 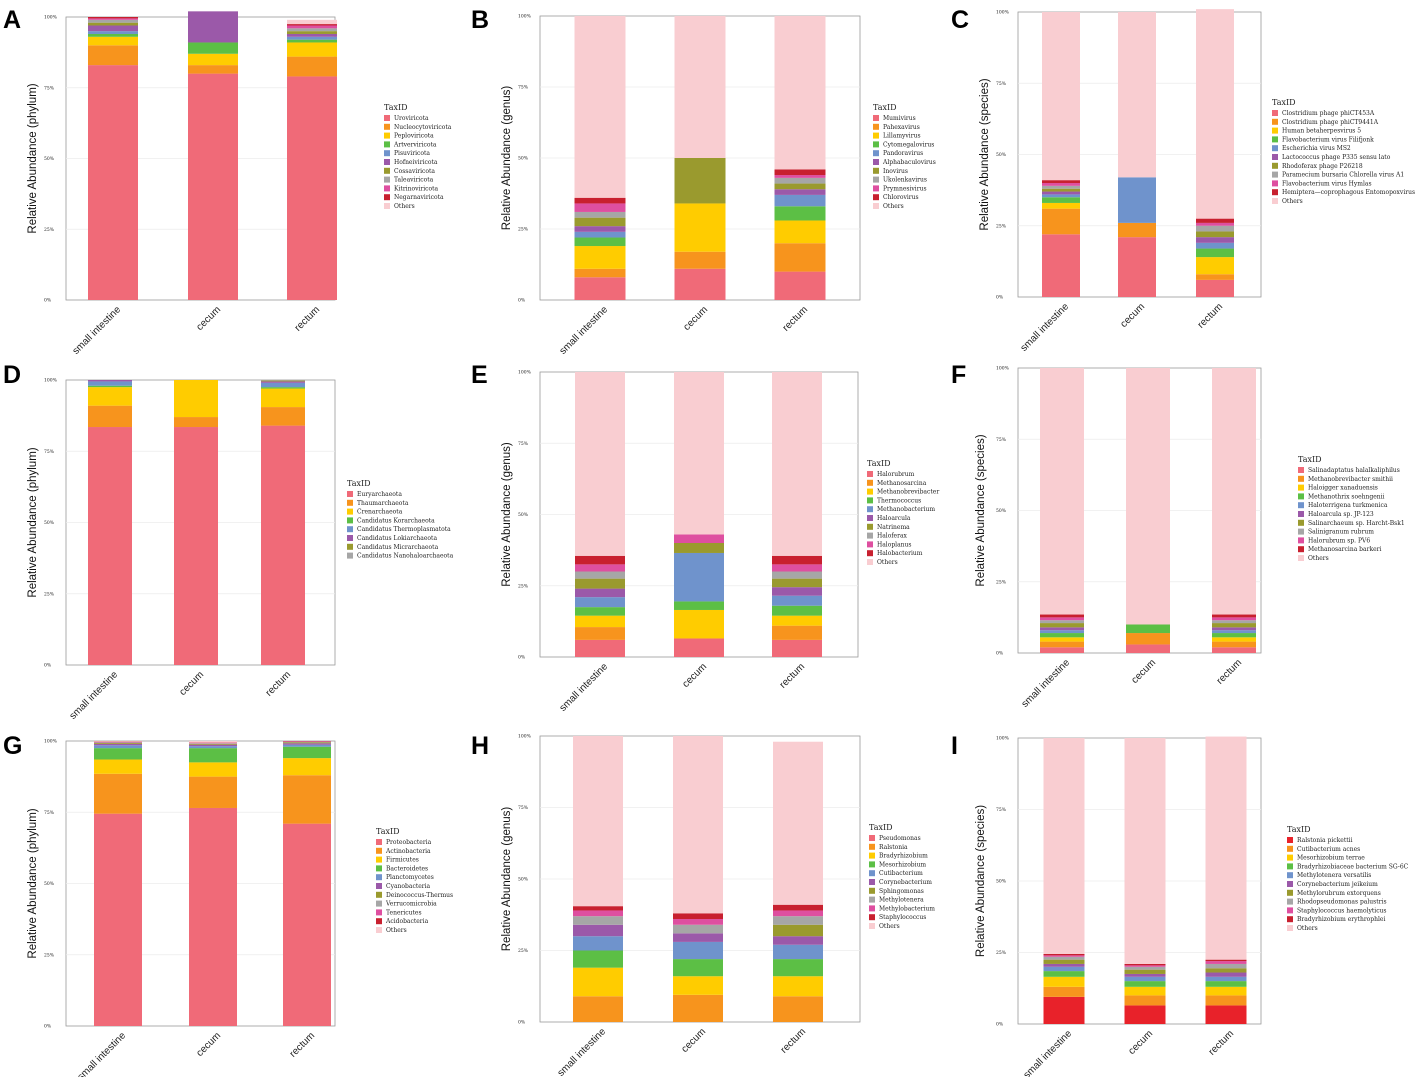 What do you see at coordinates (1330, 122) in the screenshot?
I see `legend-label: Clostridium phage phiCT9441A` at bounding box center [1330, 122].